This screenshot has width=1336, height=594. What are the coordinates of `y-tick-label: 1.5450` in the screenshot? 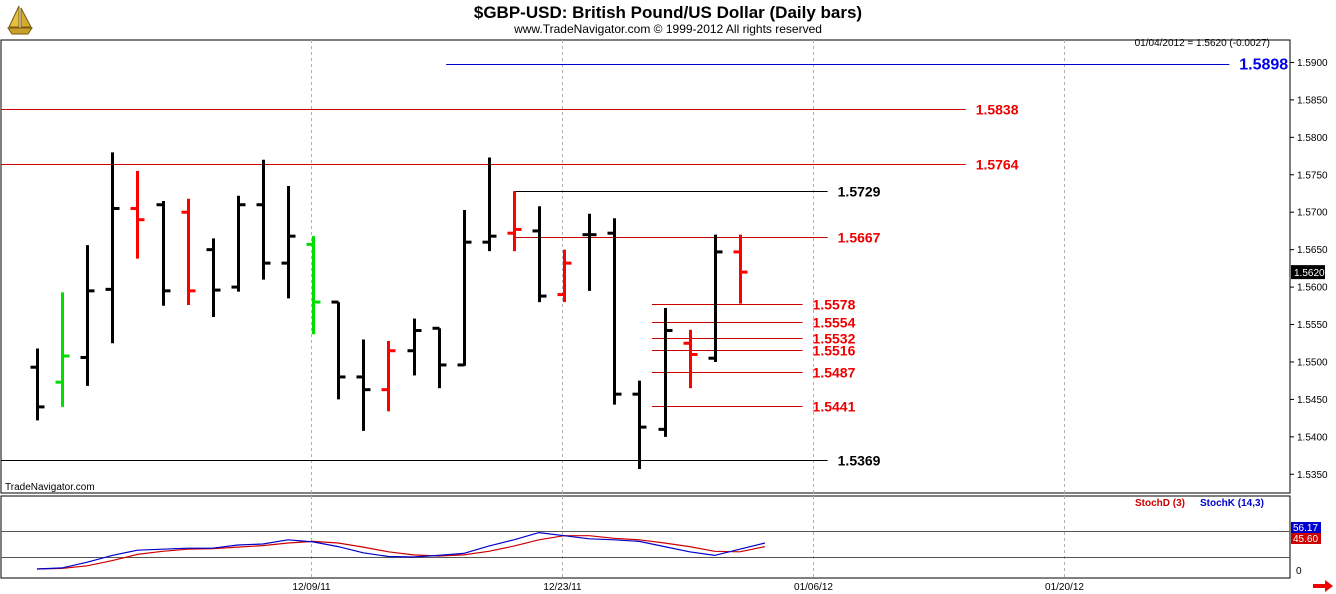 It's located at (1312, 400).